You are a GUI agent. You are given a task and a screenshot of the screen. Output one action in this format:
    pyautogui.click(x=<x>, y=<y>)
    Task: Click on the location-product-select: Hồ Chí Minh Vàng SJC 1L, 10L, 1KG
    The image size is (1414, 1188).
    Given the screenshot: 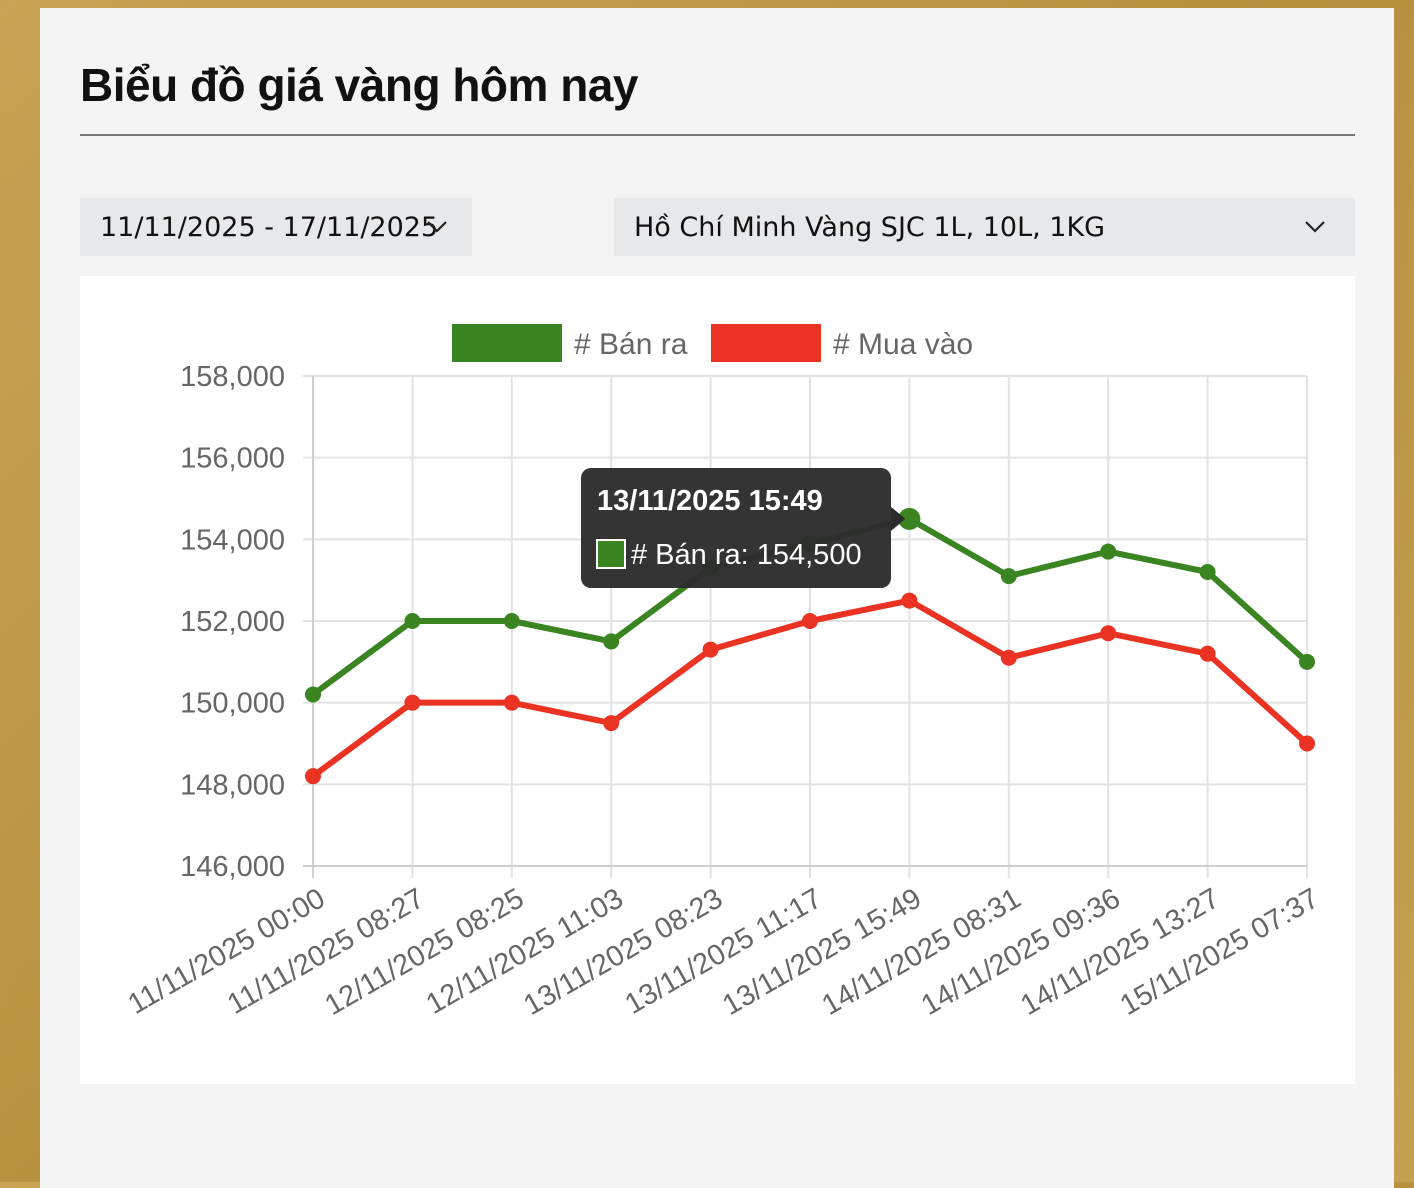 What is the action you would take?
    pyautogui.click(x=984, y=227)
    